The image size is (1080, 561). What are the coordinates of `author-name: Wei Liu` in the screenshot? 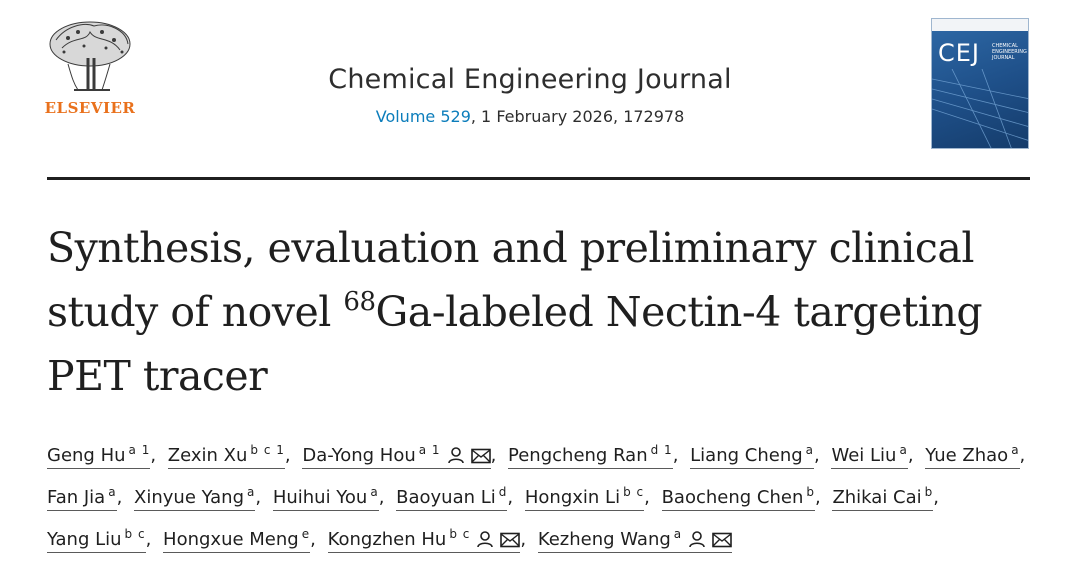 It's located at (864, 455).